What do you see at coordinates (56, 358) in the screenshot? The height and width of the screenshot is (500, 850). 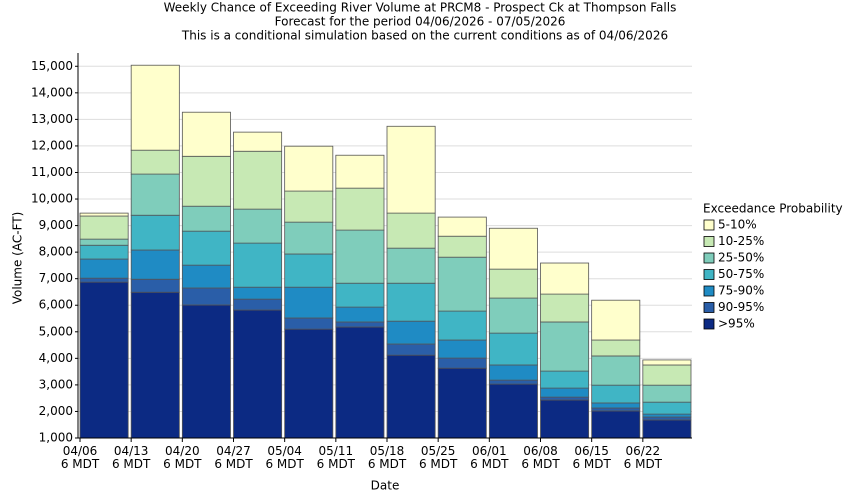 I see `y-tick-label: 4,000` at bounding box center [56, 358].